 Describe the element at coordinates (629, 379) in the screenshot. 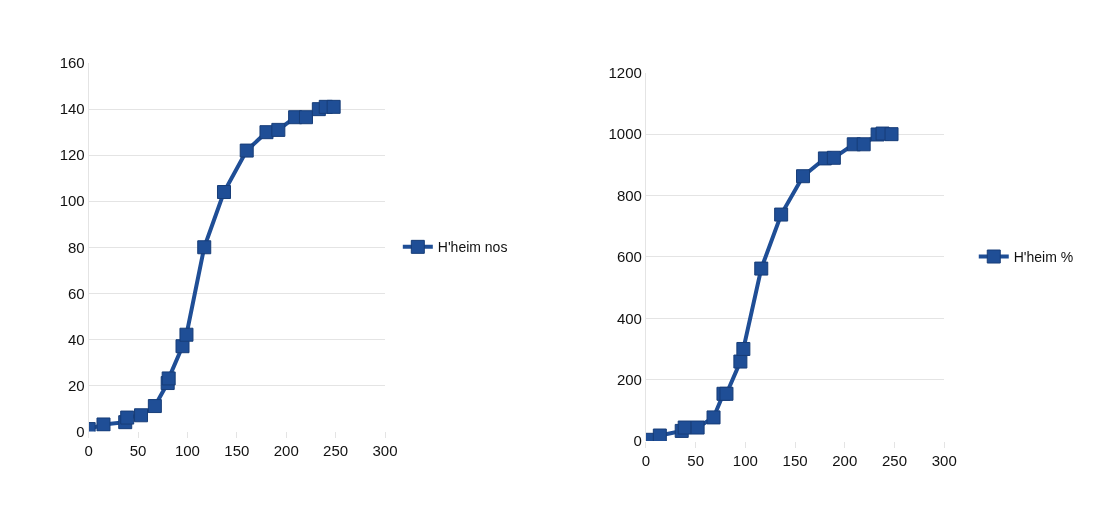

I see `y-tick-label: 200` at that location.